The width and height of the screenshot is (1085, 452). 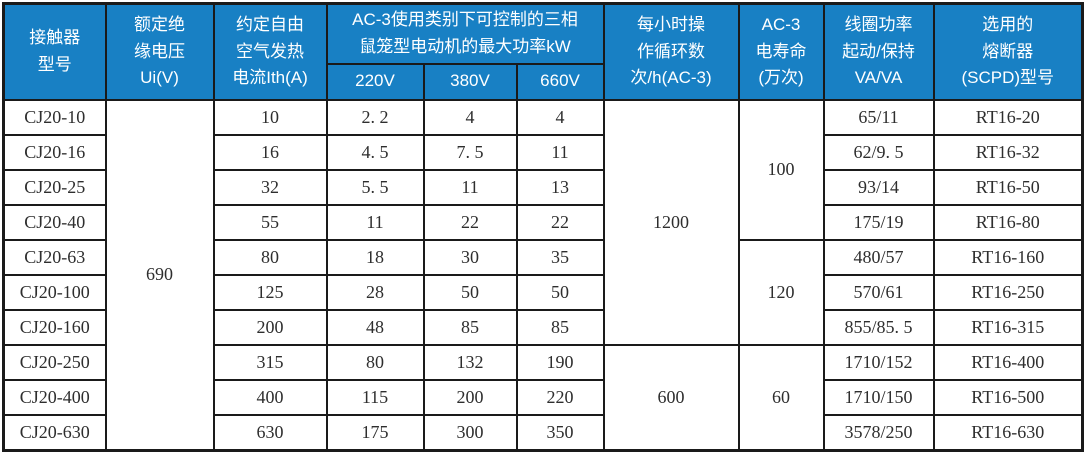 I want to click on cell-kw220: 18, so click(x=375, y=257).